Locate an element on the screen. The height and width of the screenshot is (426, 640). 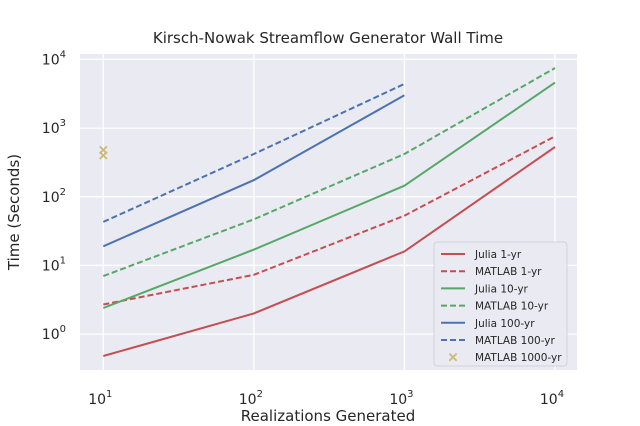
y-axis-label: Time (Seconds) is located at coordinates (14, 212).